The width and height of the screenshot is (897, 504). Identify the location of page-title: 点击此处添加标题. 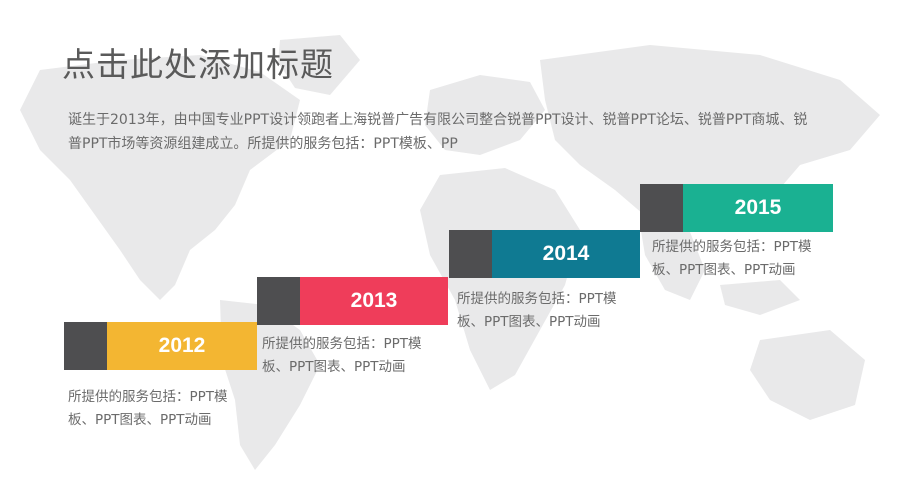
(198, 64).